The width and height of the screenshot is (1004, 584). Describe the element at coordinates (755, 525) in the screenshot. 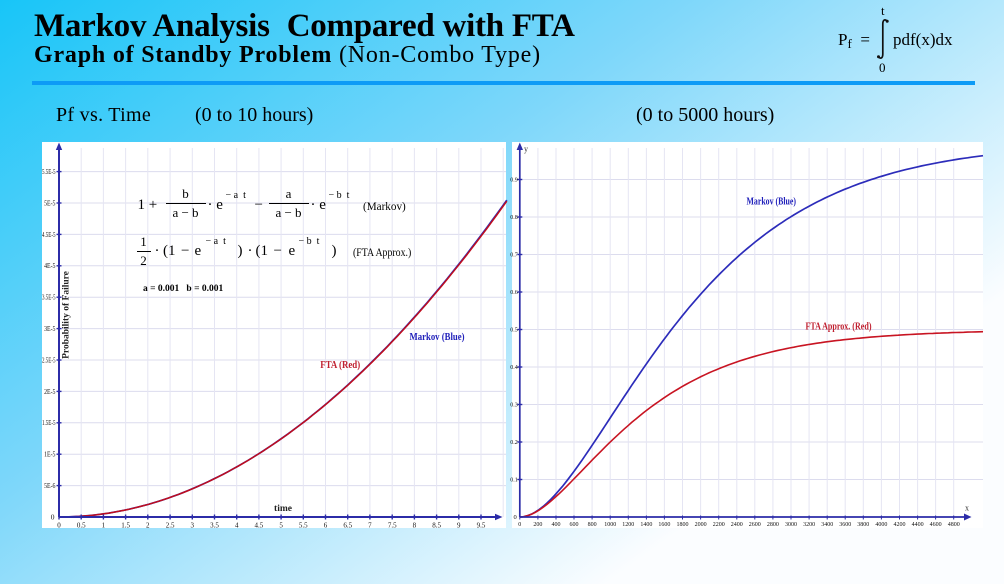

I see `svg-text: 2600` at that location.